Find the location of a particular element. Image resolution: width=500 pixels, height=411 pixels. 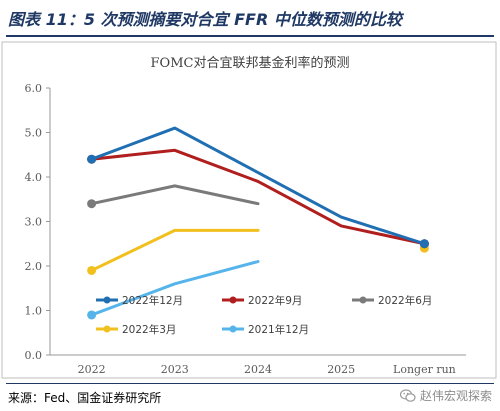

brand-watermark: 赵伟宏观探索 is located at coordinates (445, 395).